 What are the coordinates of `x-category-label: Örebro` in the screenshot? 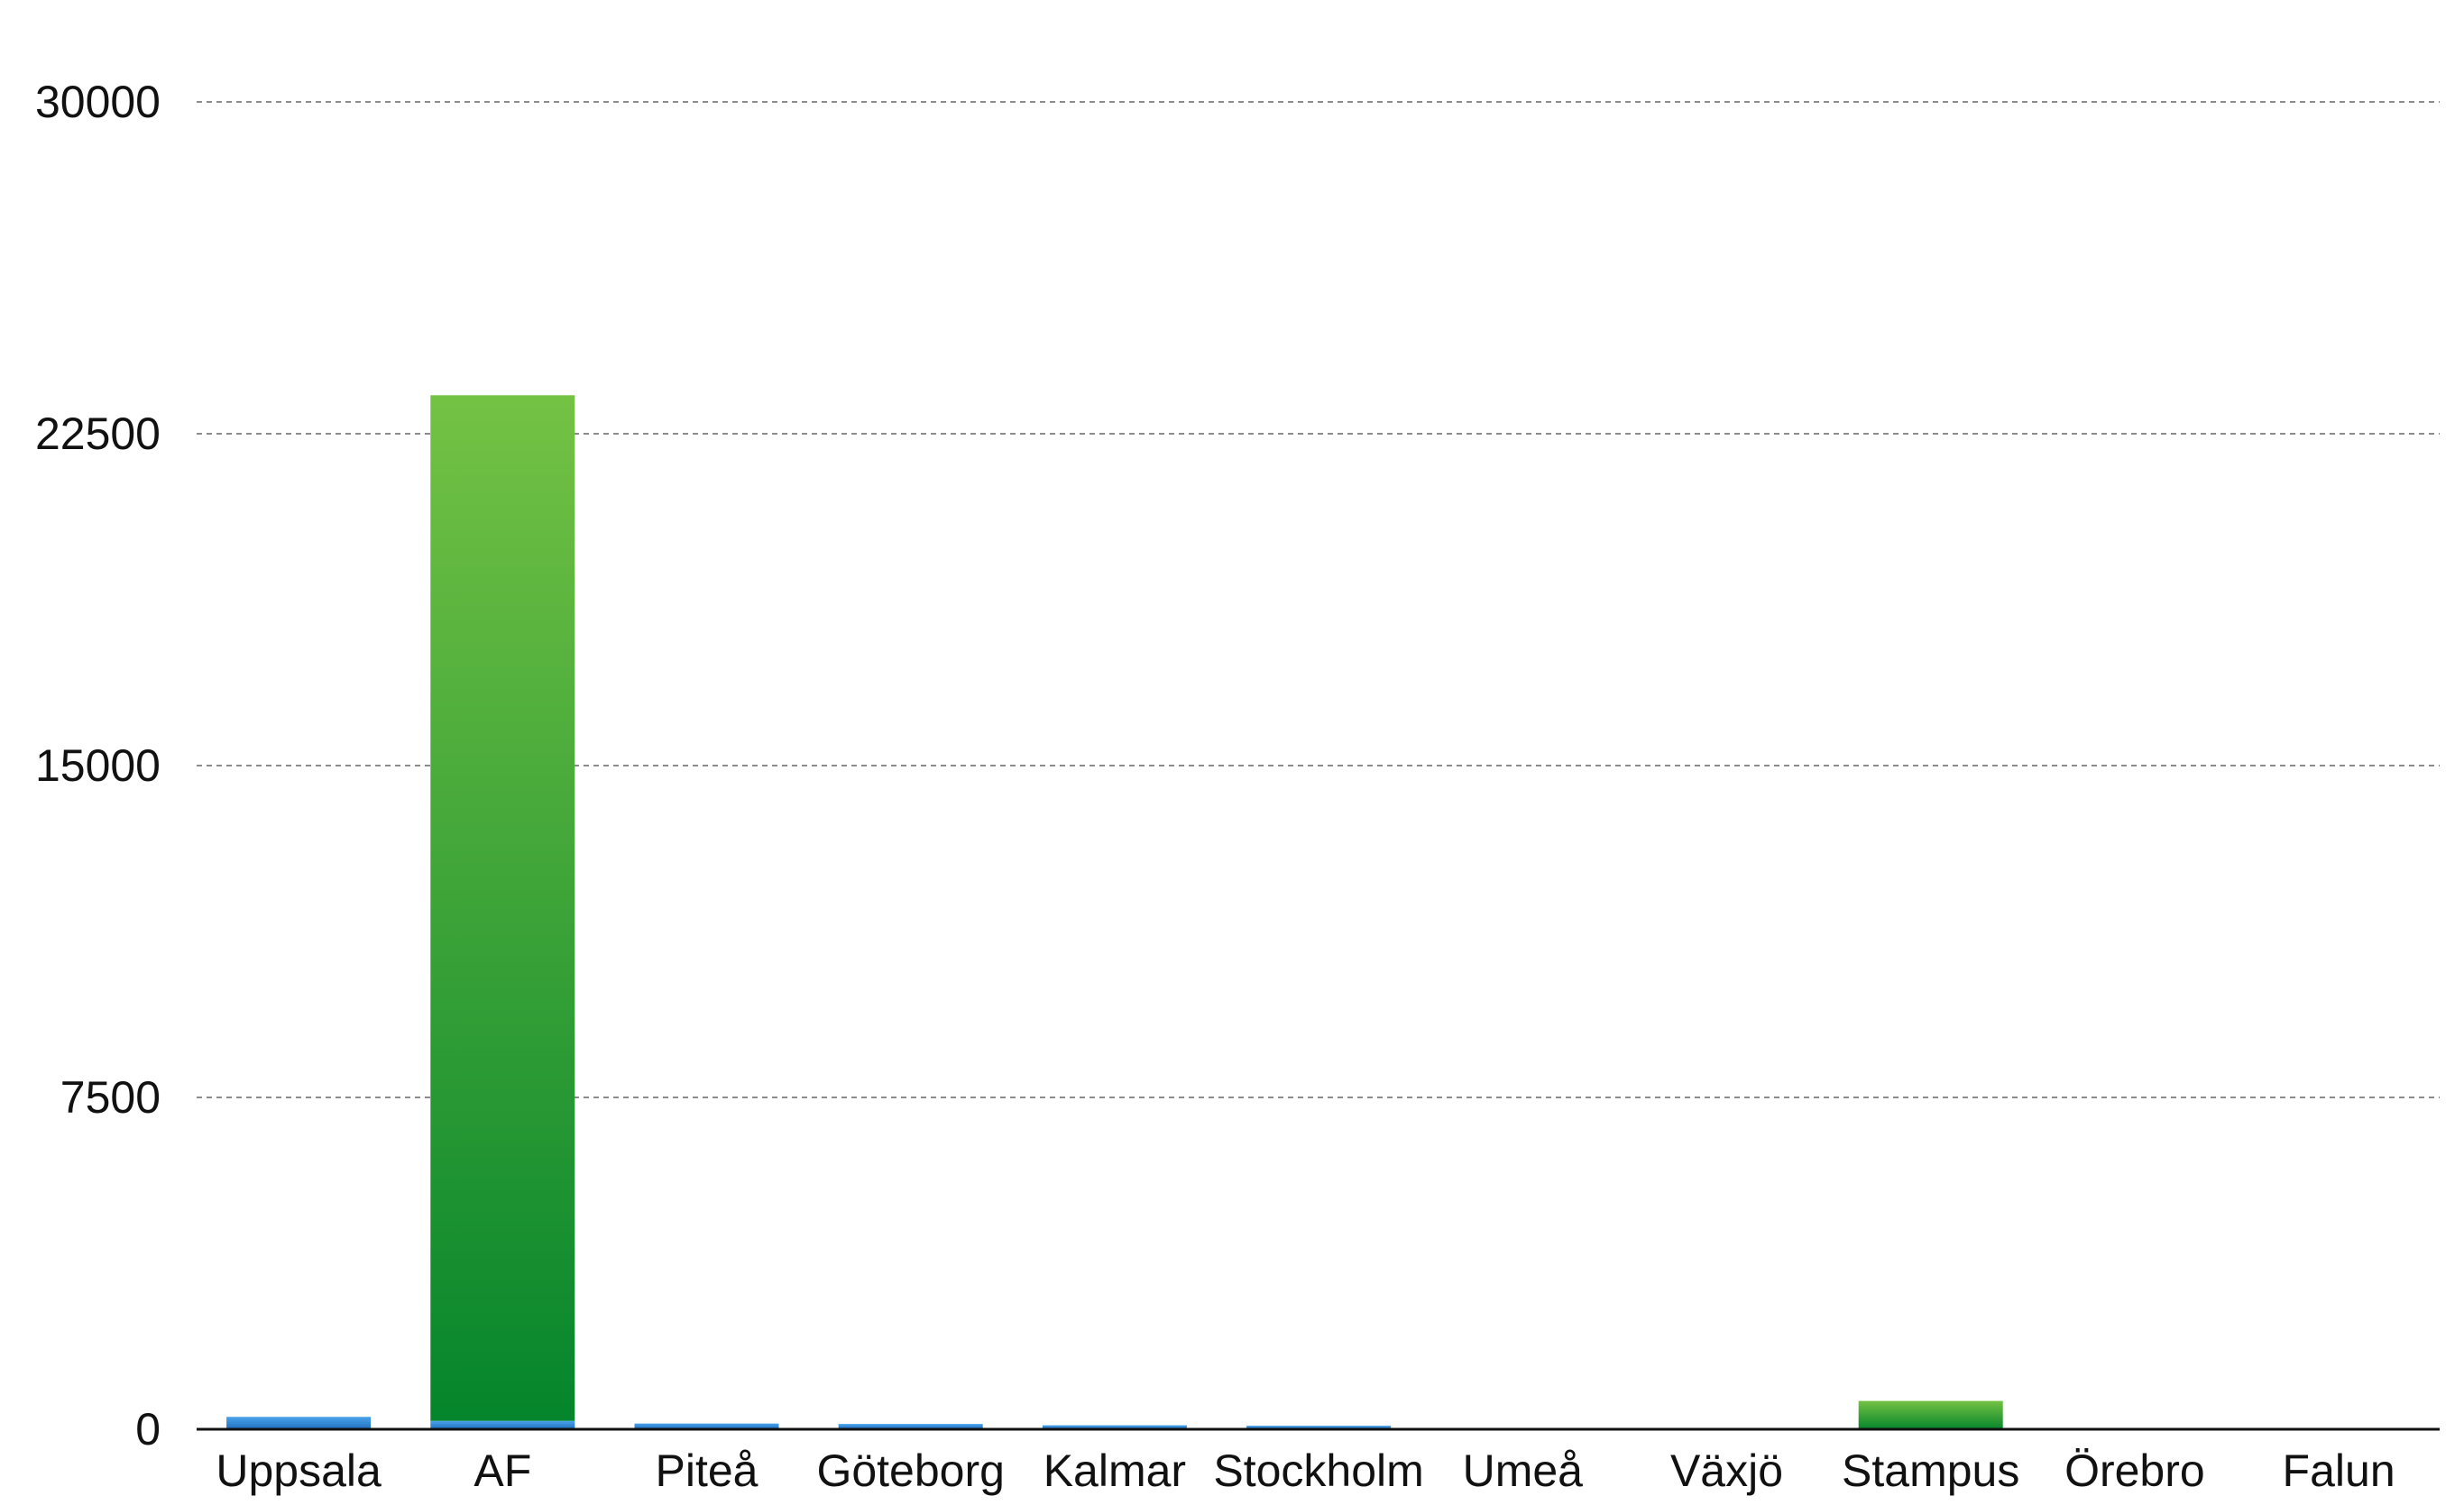 It's located at (2134, 1470).